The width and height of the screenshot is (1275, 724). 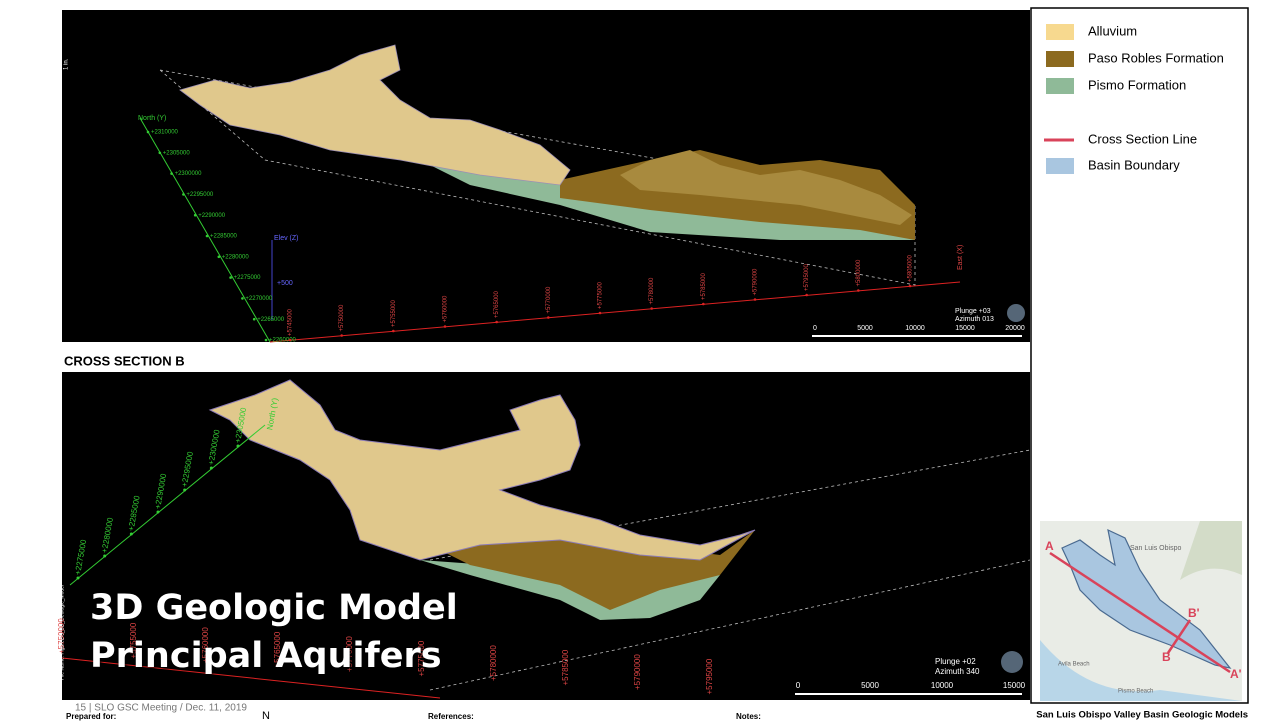 What do you see at coordinates (1074, 665) in the screenshot?
I see `map-label: Avila Beach` at bounding box center [1074, 665].